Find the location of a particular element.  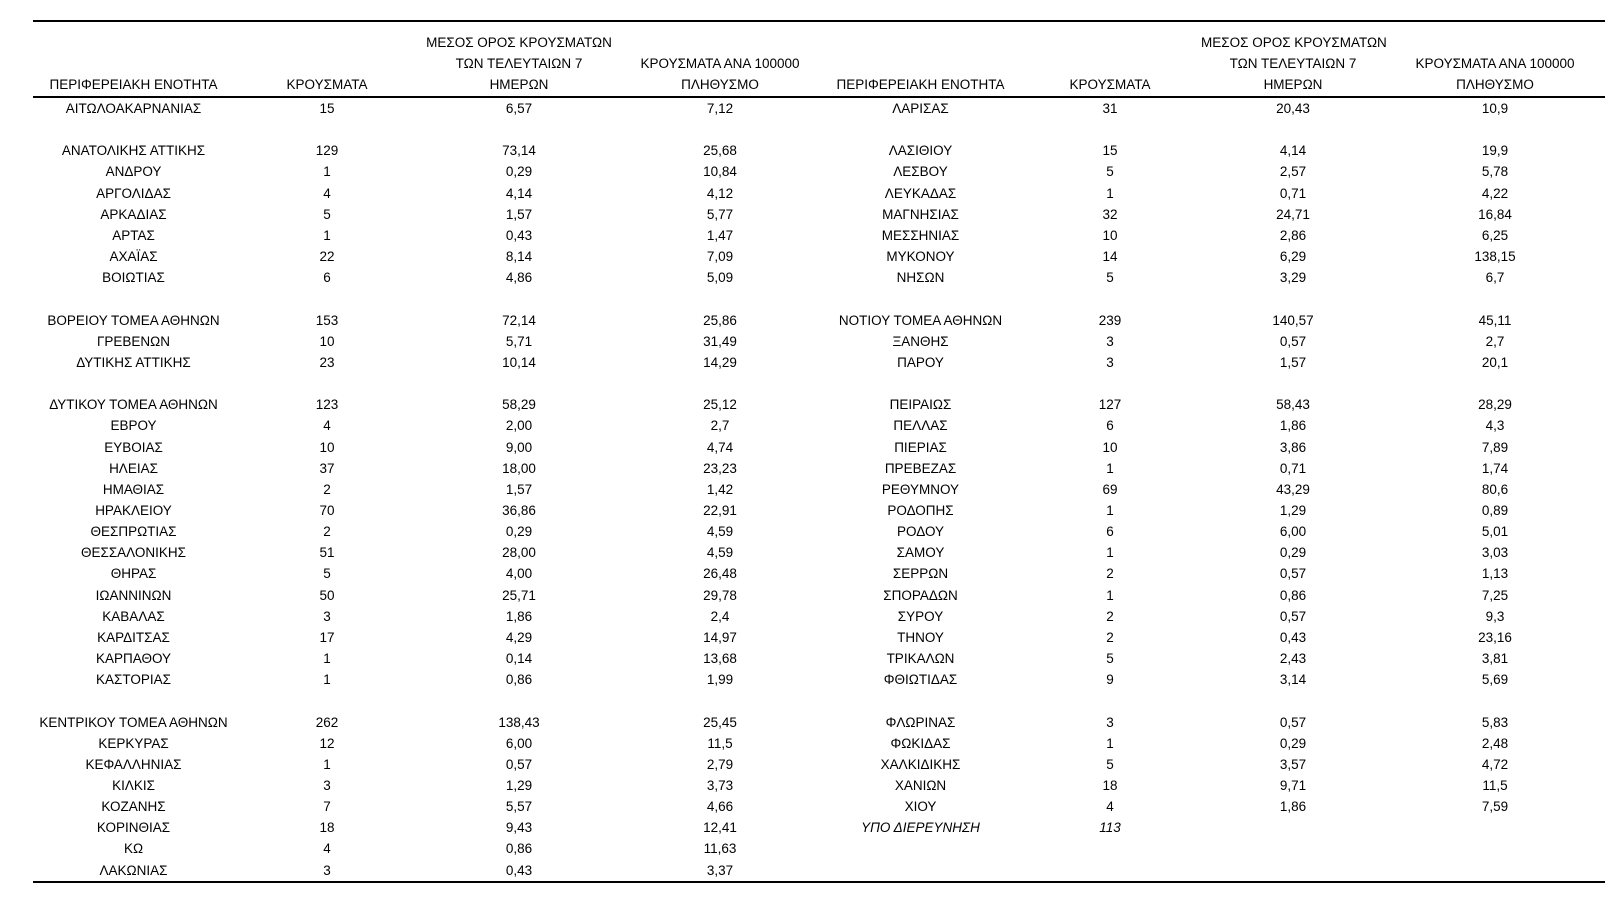

per100k-cell-left: 4,12 is located at coordinates (720, 193).